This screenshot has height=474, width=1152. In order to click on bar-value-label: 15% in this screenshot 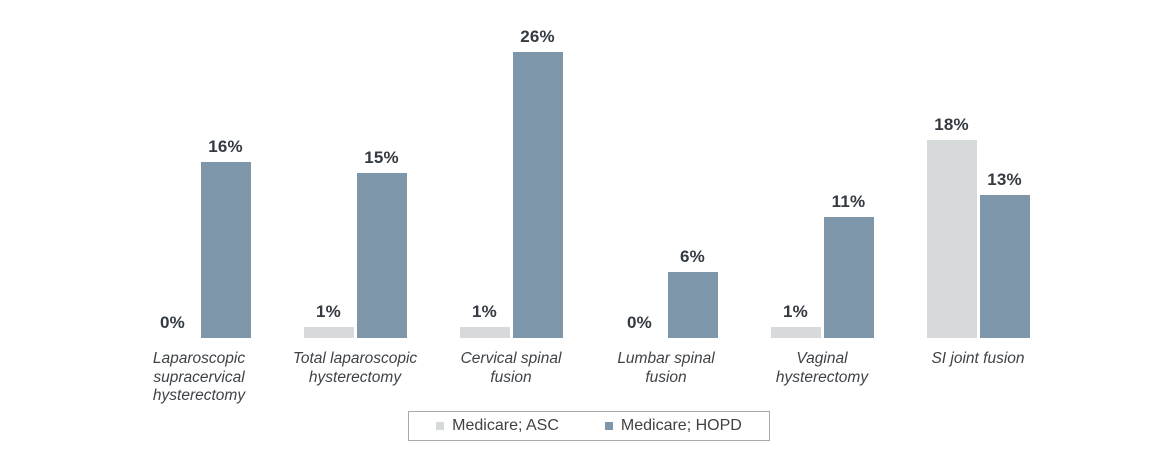, I will do `click(381, 157)`.